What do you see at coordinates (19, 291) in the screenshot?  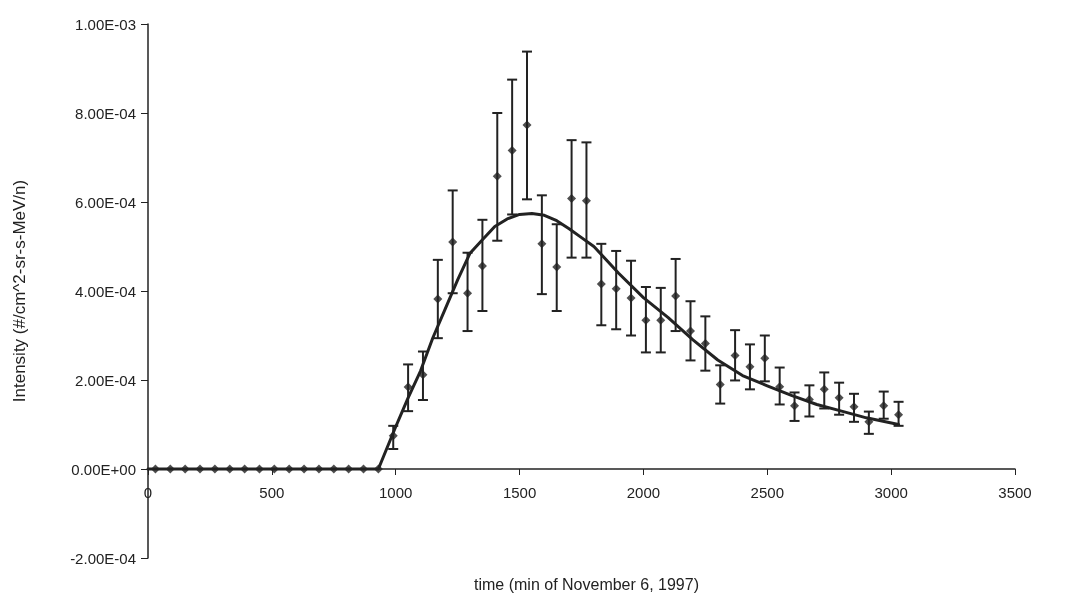 I see `y-axis-title: Intensity (#/cm^2-sr-s-MeV/n)` at bounding box center [19, 291].